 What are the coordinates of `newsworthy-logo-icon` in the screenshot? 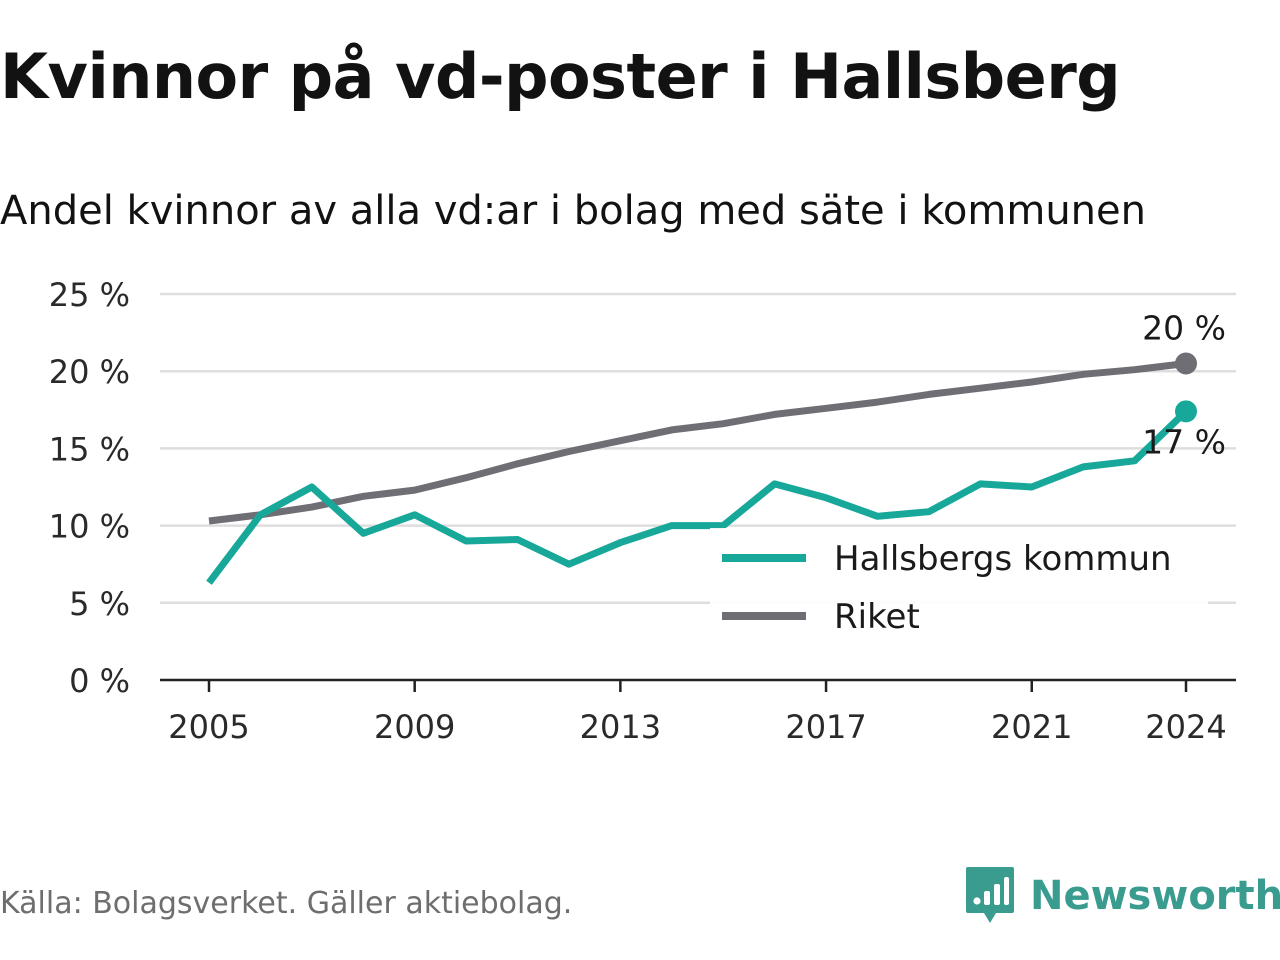 It's located at (990, 895).